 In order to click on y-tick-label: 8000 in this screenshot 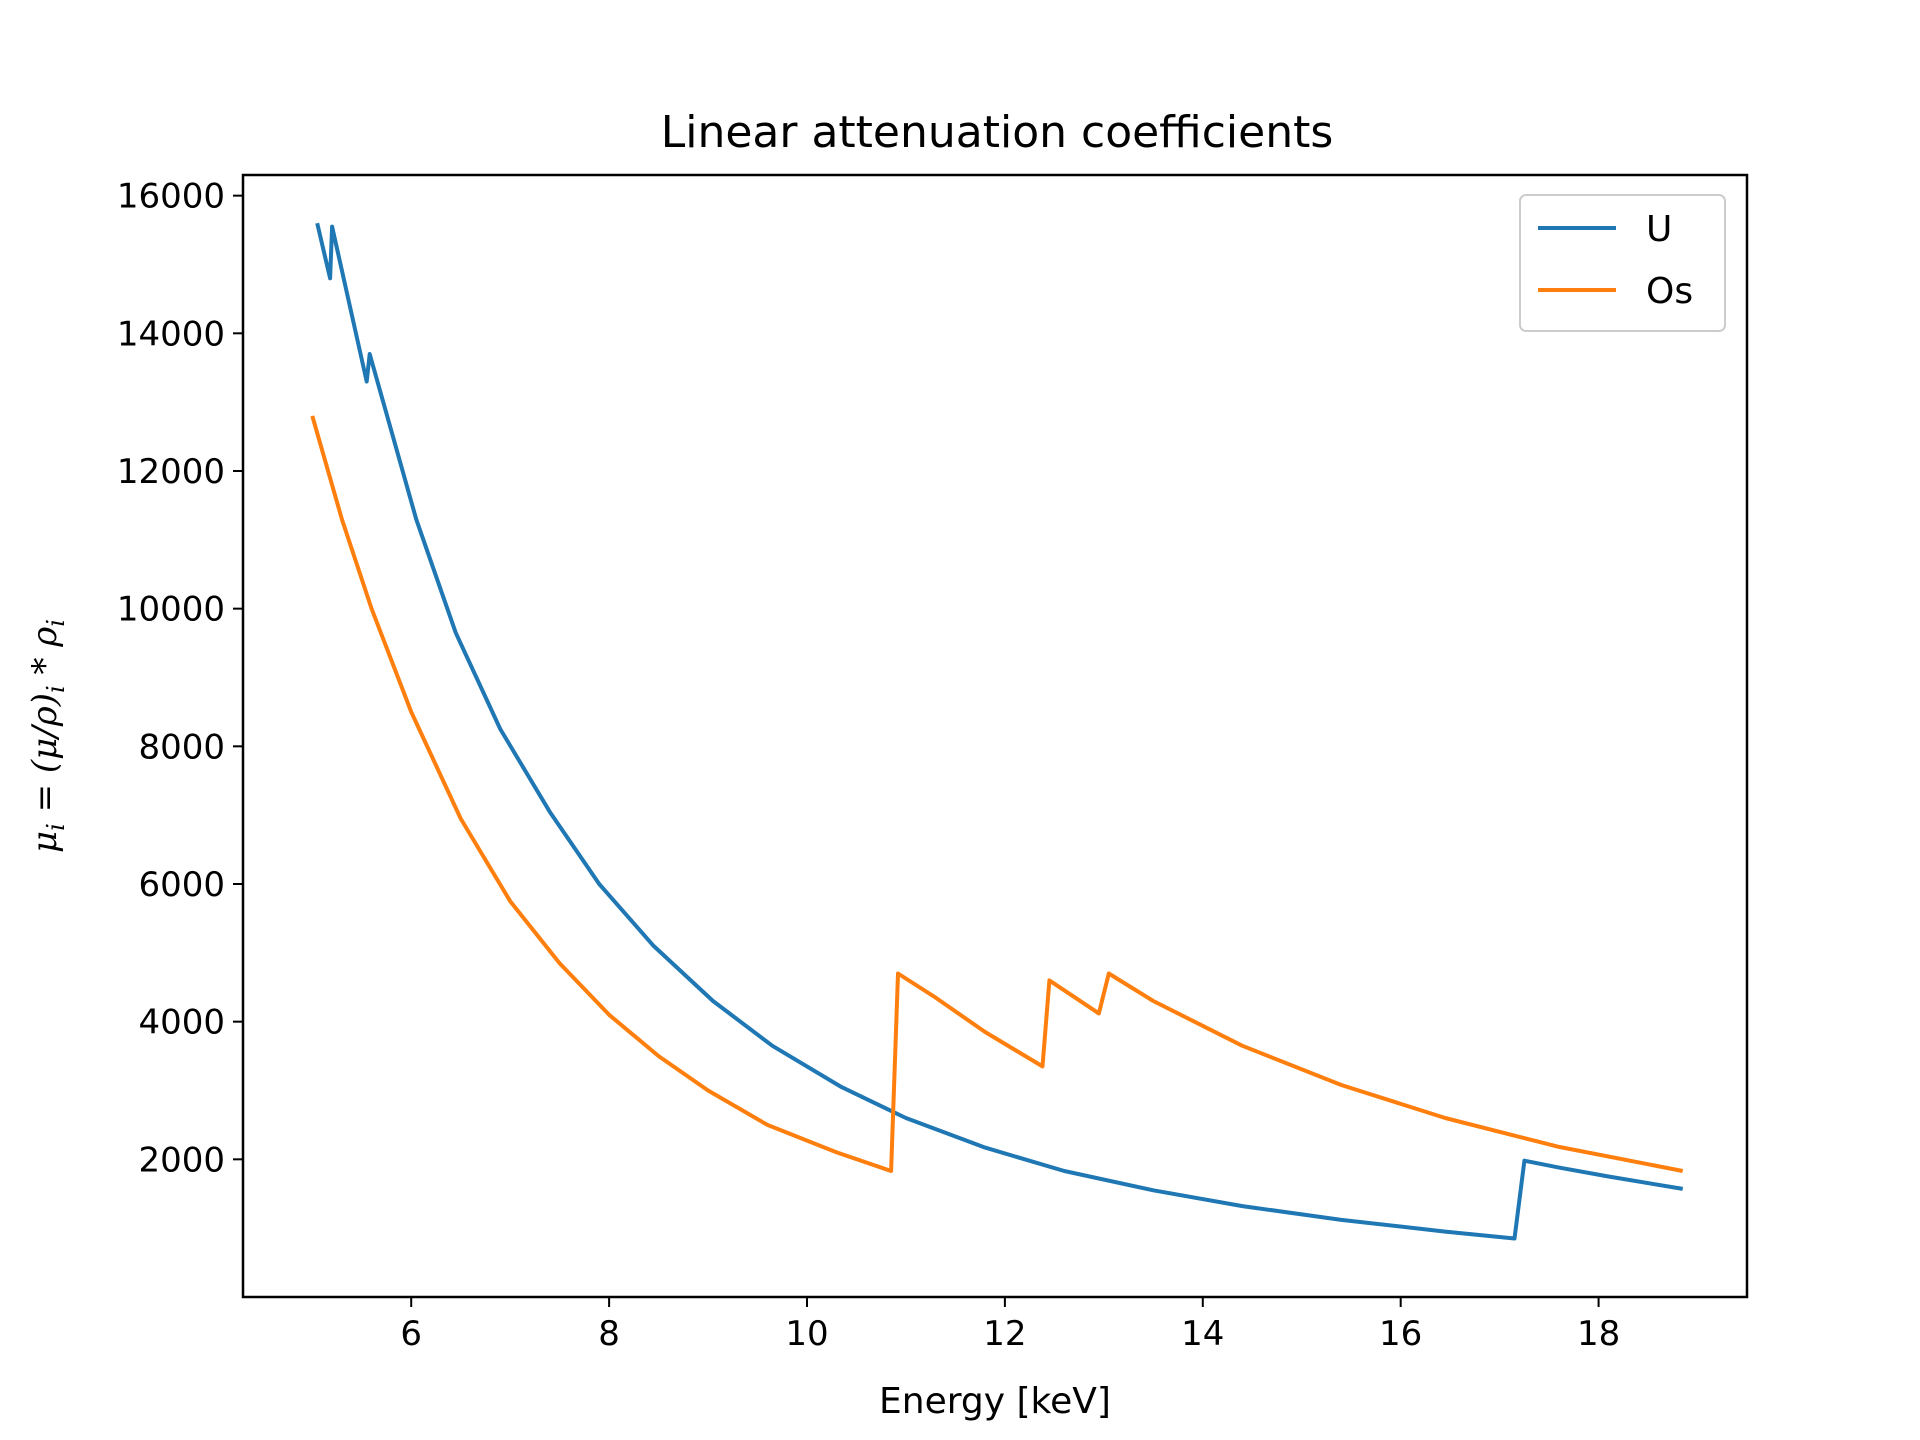, I will do `click(181, 747)`.